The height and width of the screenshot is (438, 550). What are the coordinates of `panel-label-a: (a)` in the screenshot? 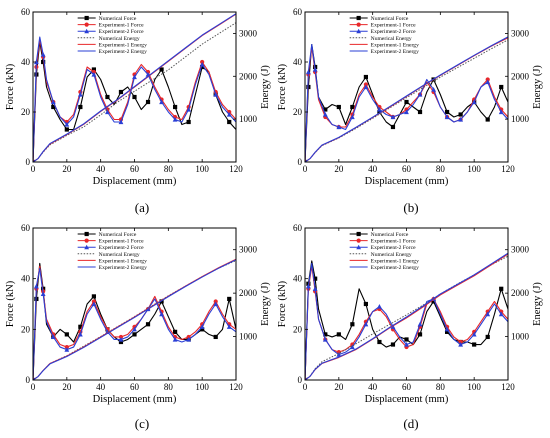 It's located at (142, 207).